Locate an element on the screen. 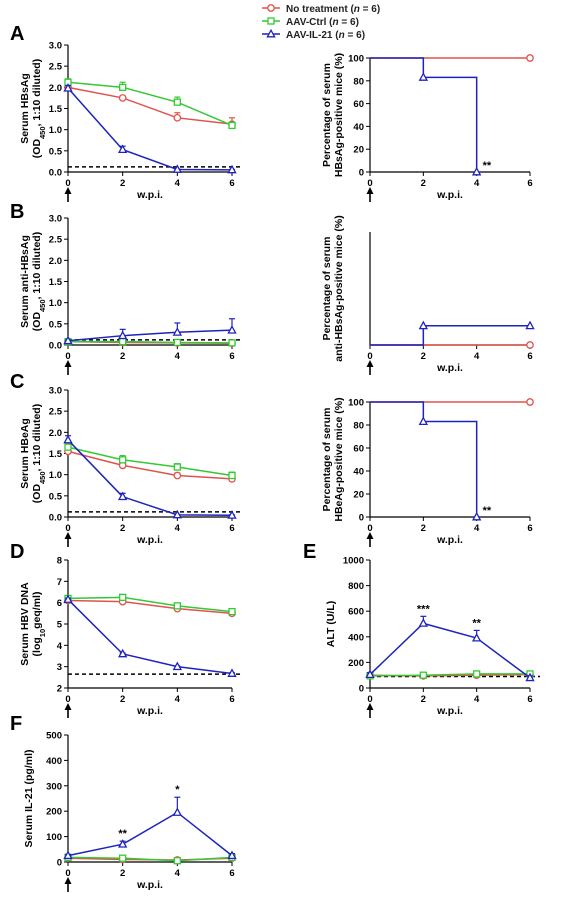  label-part: geq/ml) is located at coordinates (37, 610).